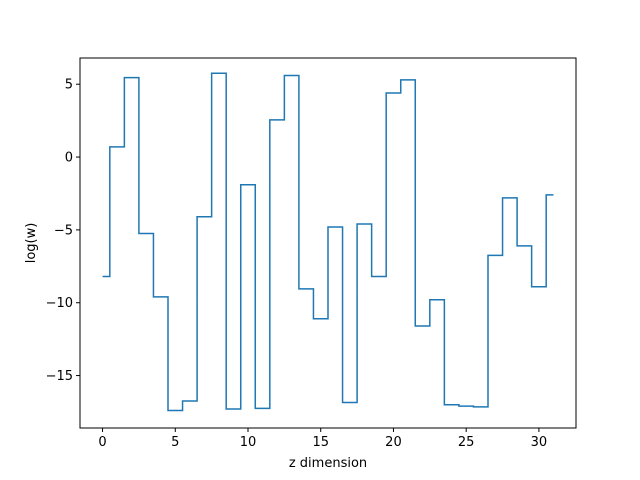 The width and height of the screenshot is (640, 480). What do you see at coordinates (539, 442) in the screenshot?
I see `x-tick-label-30: 30` at bounding box center [539, 442].